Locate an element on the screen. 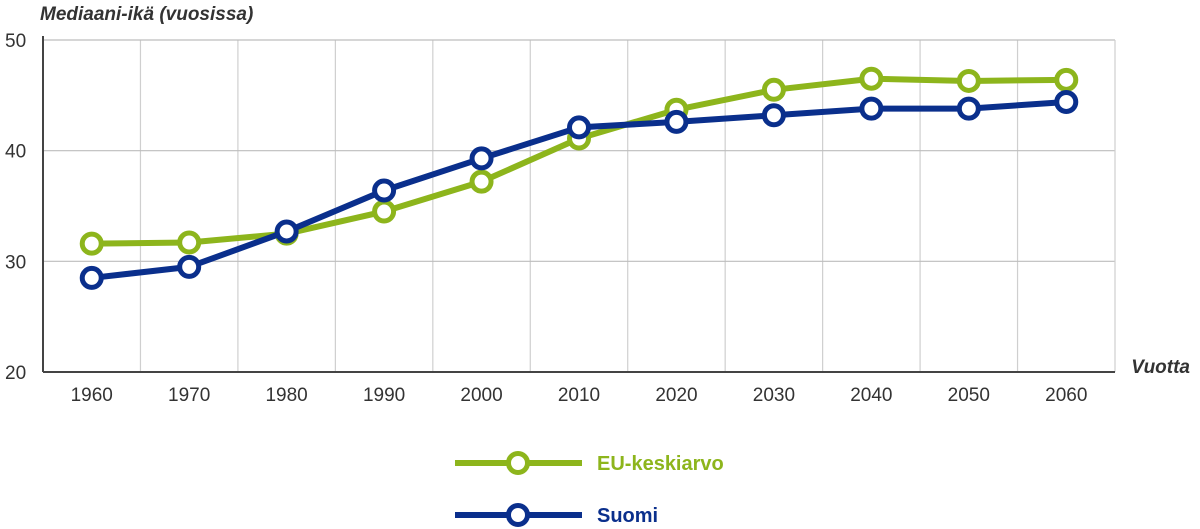 The width and height of the screenshot is (1200, 529). x-tick-label: 1990 is located at coordinates (384, 395).